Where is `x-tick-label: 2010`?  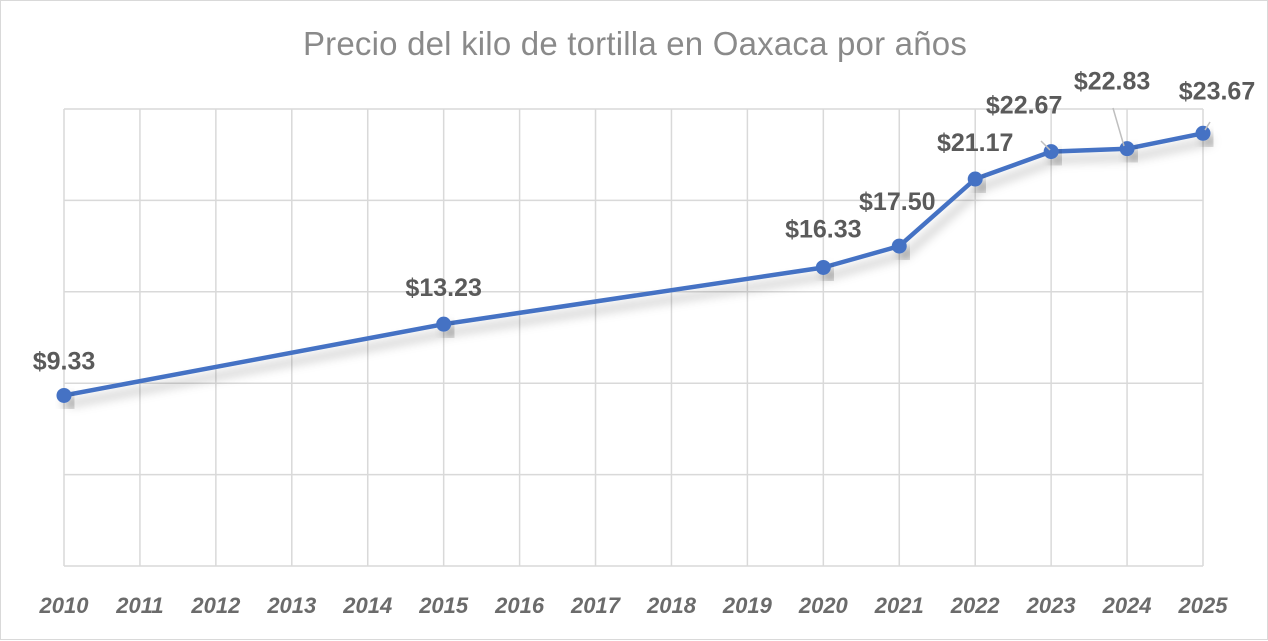
x-tick-label: 2010 is located at coordinates (64, 605).